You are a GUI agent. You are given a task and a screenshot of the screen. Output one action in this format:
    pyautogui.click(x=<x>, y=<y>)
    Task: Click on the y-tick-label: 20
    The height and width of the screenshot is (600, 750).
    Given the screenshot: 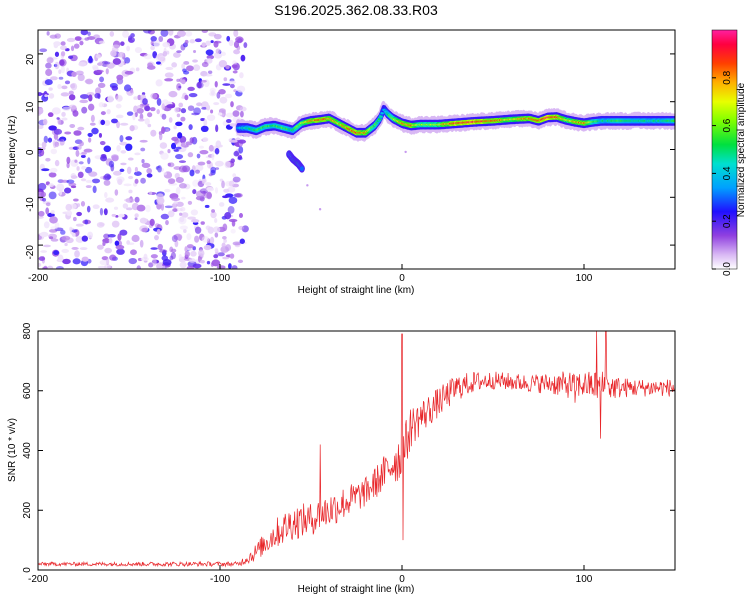 What is the action you would take?
    pyautogui.click(x=30, y=59)
    